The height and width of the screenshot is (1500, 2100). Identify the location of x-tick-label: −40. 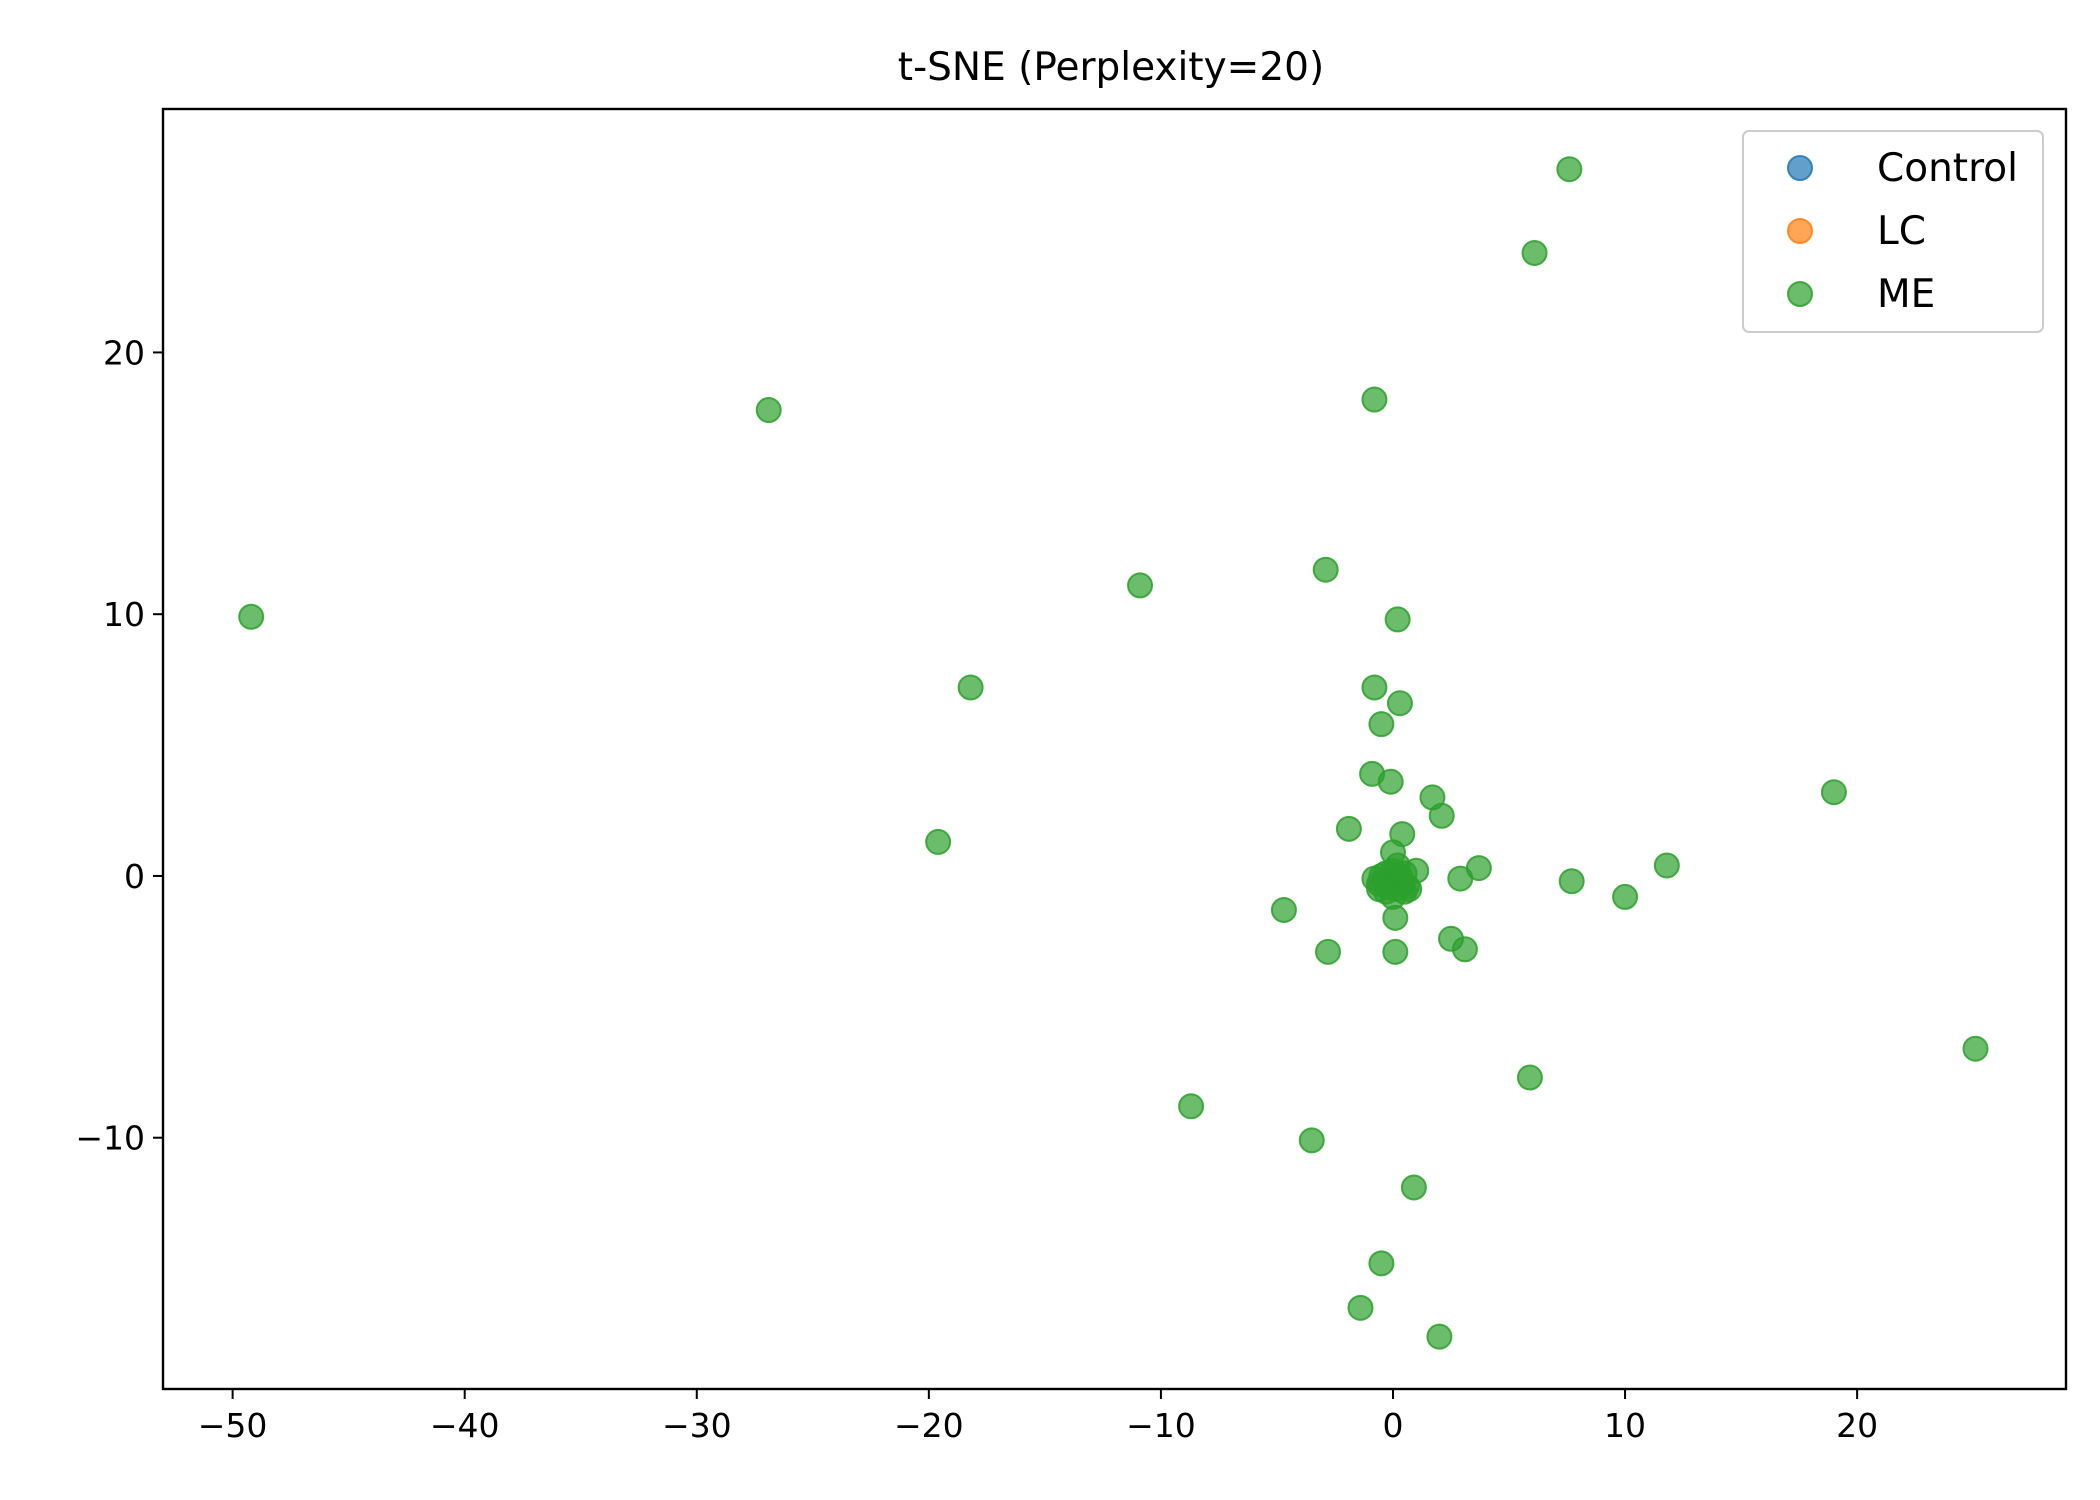
(465, 1425).